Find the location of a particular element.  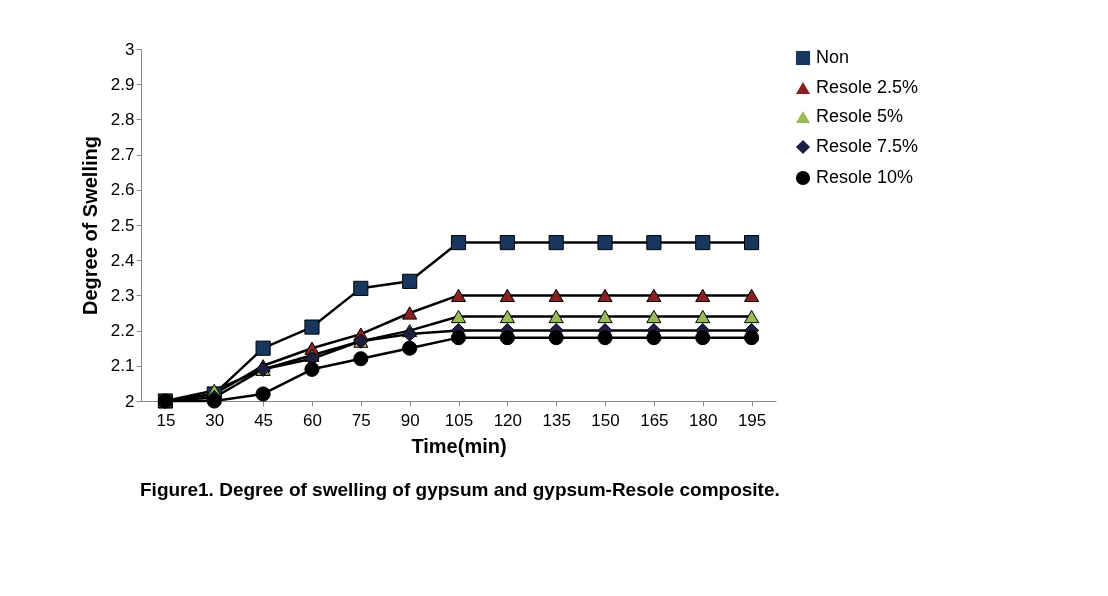

x-tick-label: 120 is located at coordinates (508, 420).